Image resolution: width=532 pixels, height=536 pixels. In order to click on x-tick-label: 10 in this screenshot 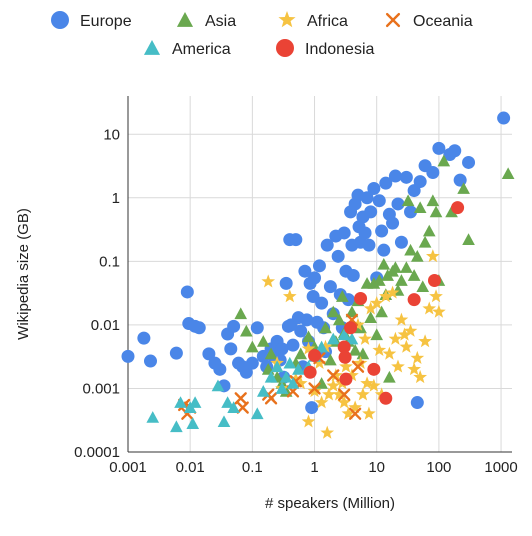, I will do `click(376, 467)`.